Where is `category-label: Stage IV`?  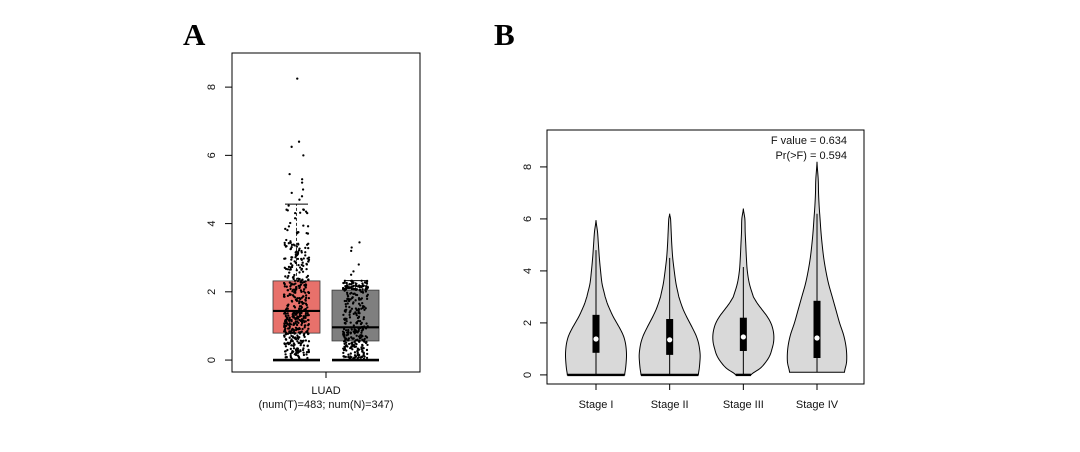
category-label: Stage IV is located at coordinates (817, 405).